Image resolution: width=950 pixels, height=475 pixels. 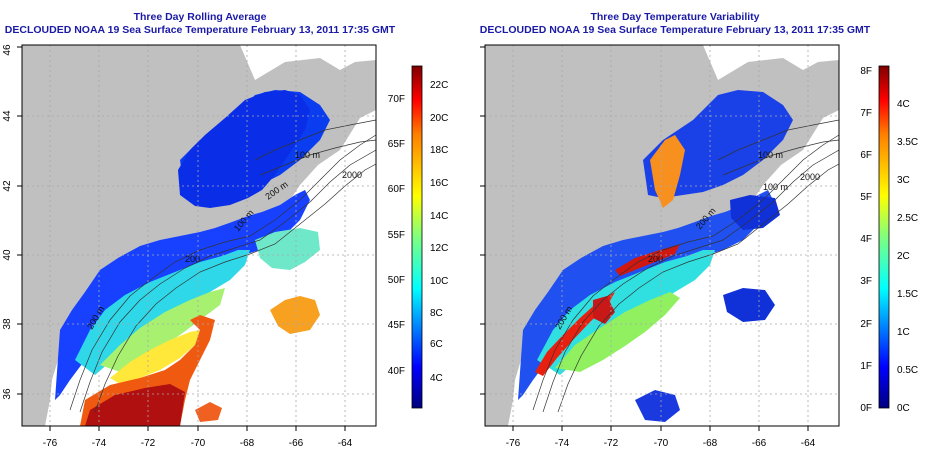 I want to click on colorbar-c-label: 2.5C, so click(x=907, y=218).